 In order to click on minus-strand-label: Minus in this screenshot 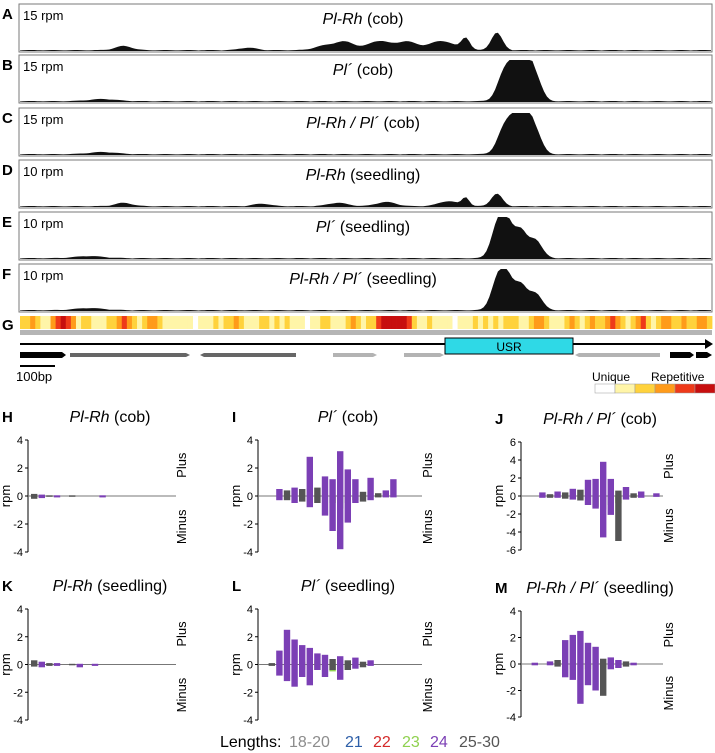, I will do `click(668, 692)`.